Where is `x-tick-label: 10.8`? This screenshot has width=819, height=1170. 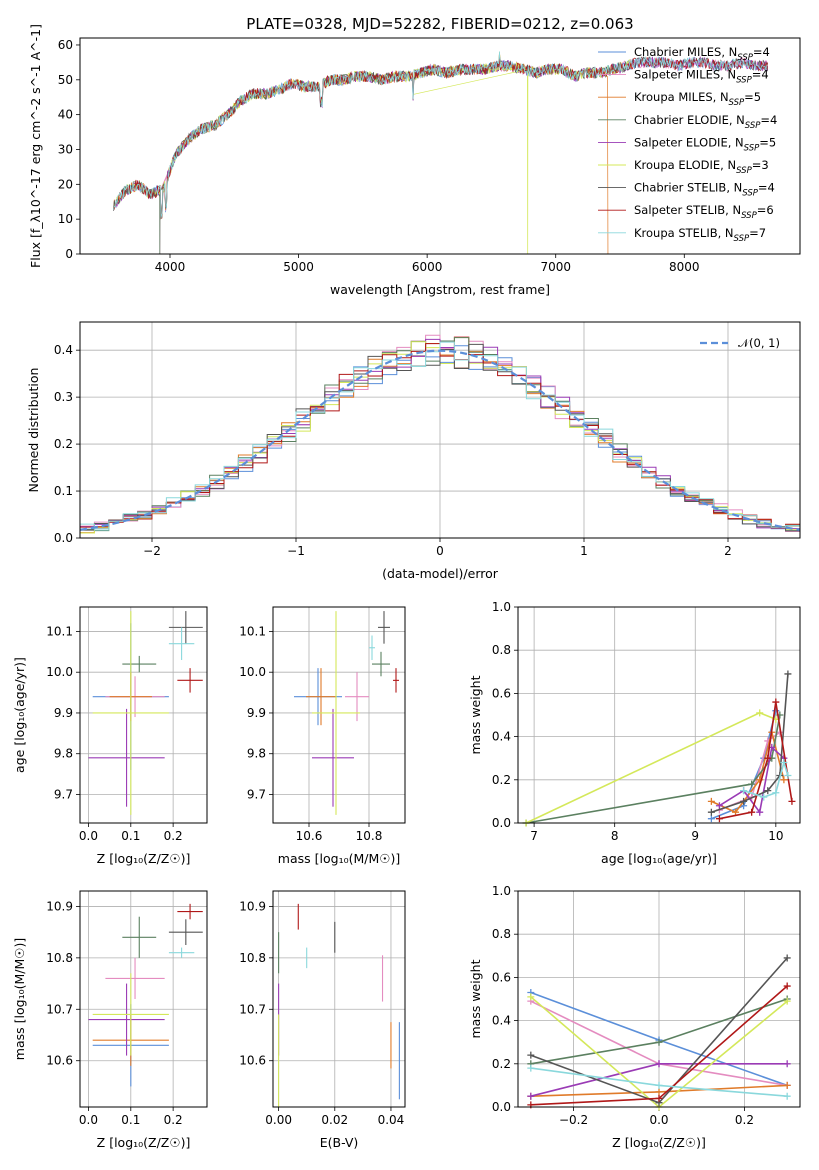
x-tick-label: 10.8 is located at coordinates (369, 836).